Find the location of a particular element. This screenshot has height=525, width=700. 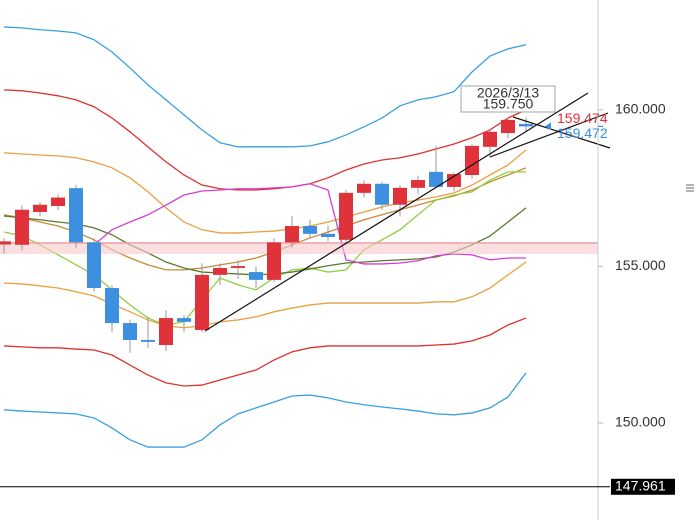

tooltip-box is located at coordinates (508, 99).